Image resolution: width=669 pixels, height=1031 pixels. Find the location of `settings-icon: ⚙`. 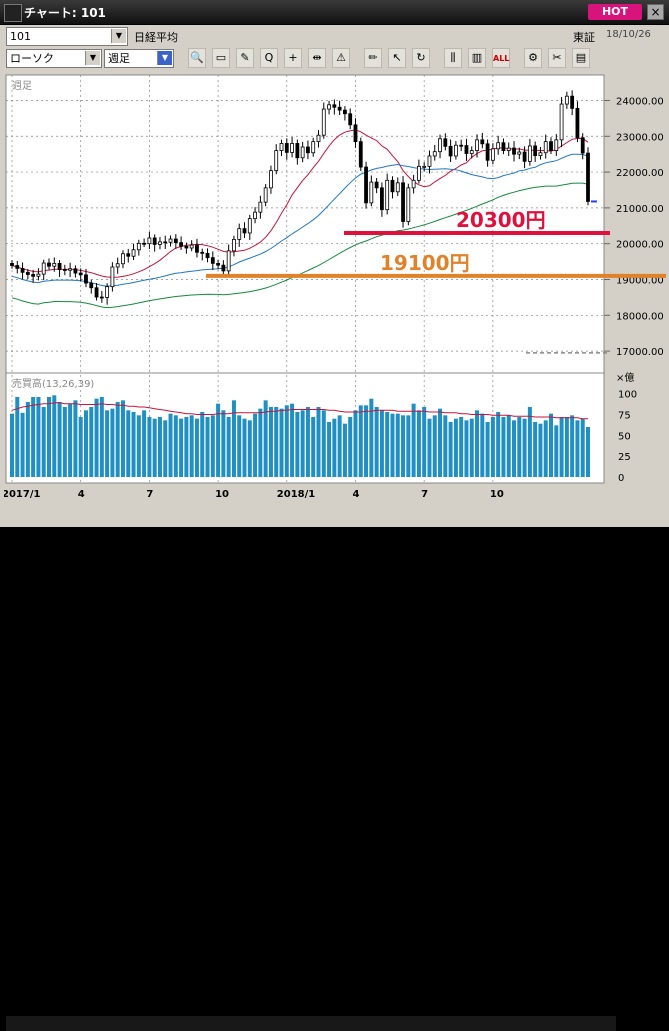

settings-icon: ⚙ is located at coordinates (533, 58).